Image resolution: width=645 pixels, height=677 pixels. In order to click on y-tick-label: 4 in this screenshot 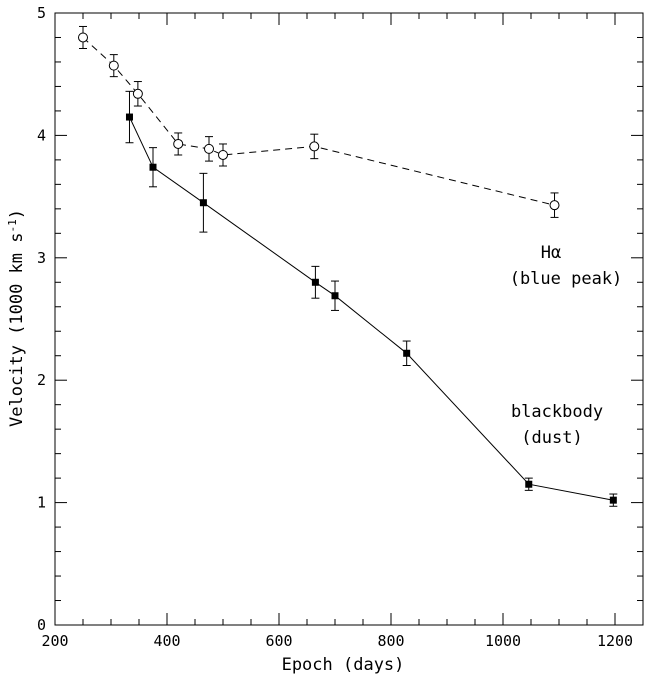, I will do `click(41, 135)`.